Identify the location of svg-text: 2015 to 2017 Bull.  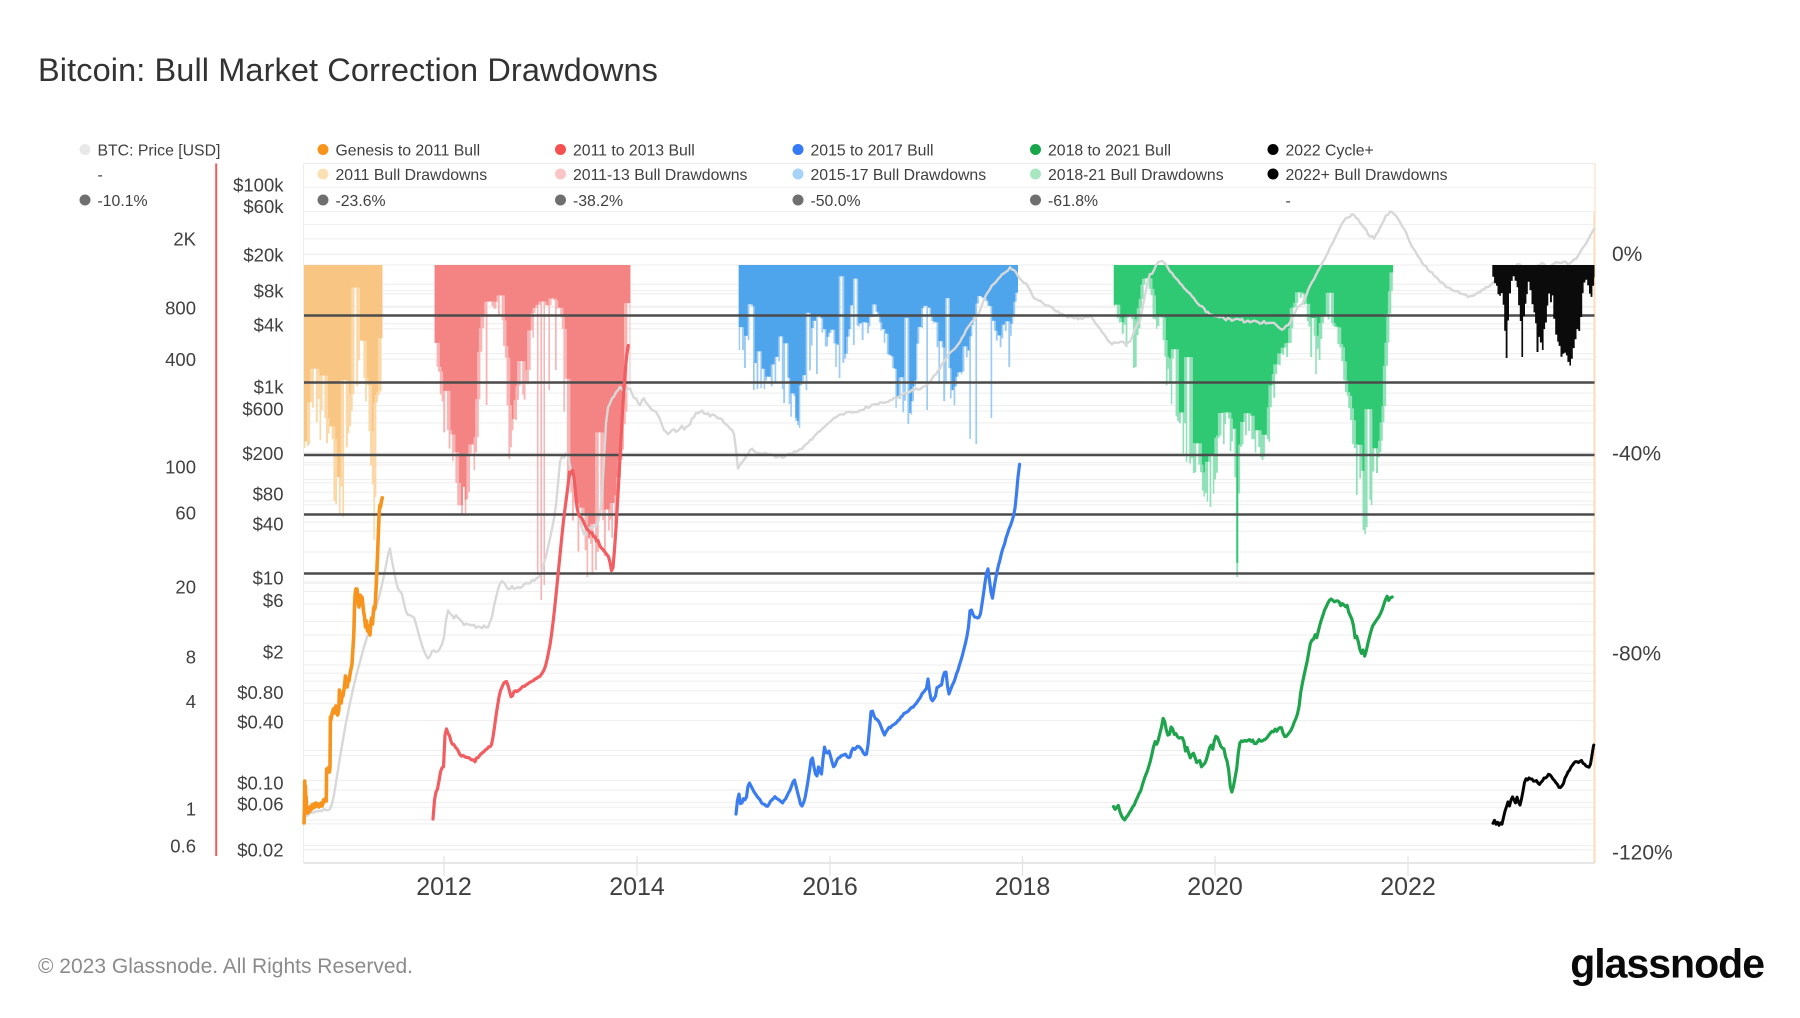
(872, 150).